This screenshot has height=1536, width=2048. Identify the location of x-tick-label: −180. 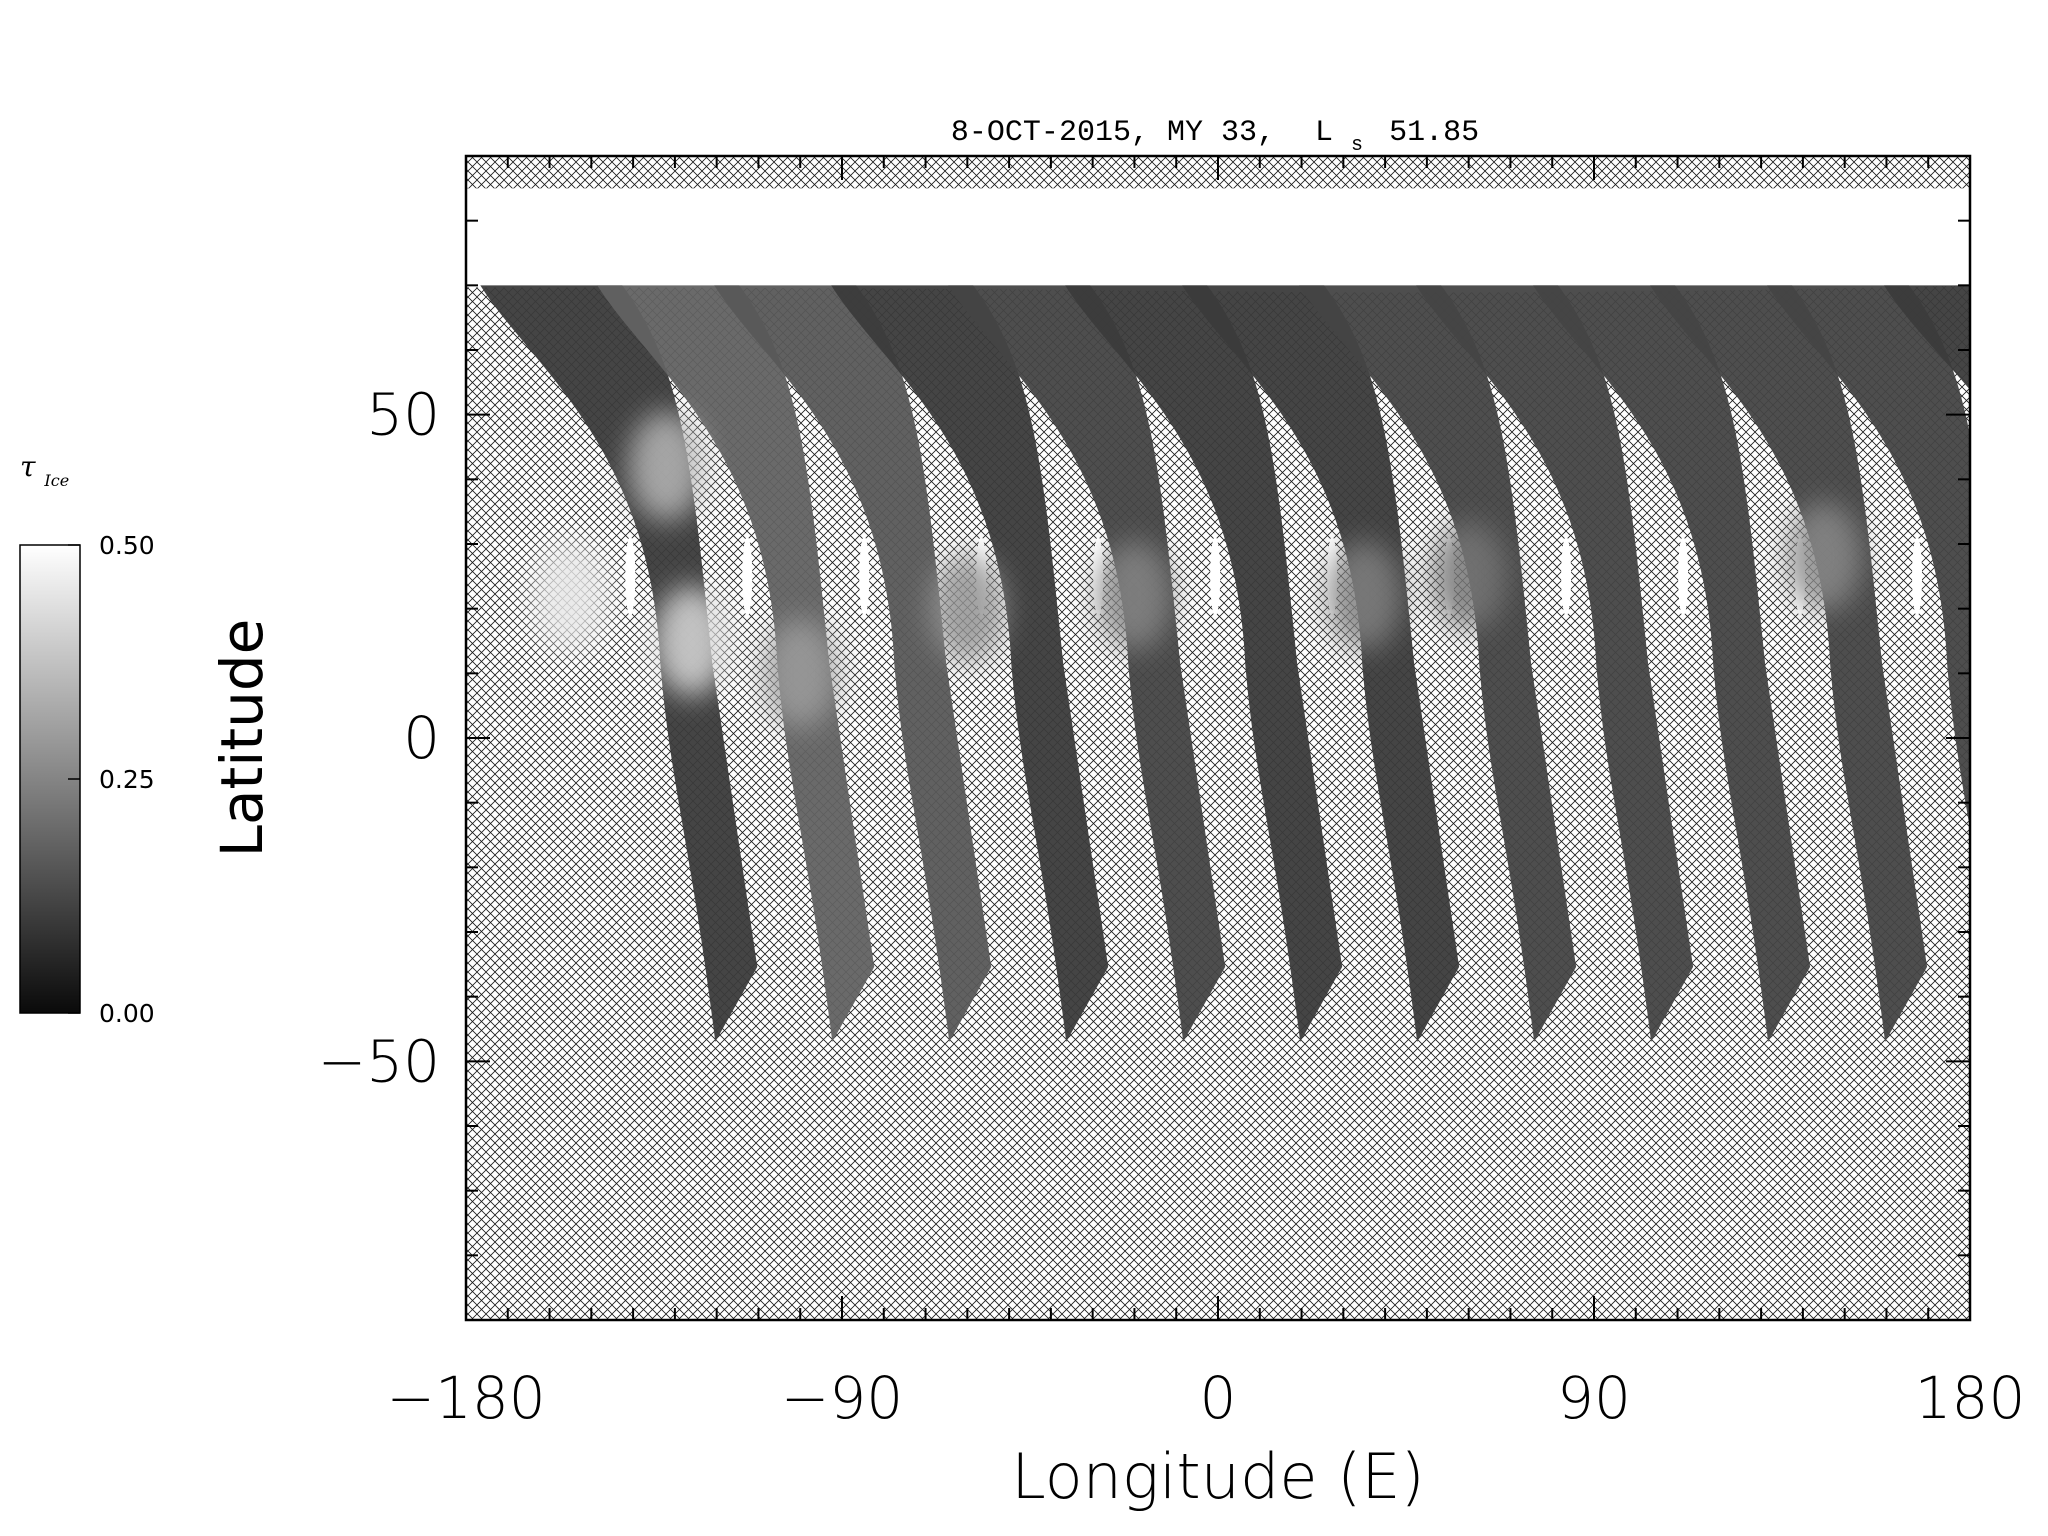
(465, 1398).